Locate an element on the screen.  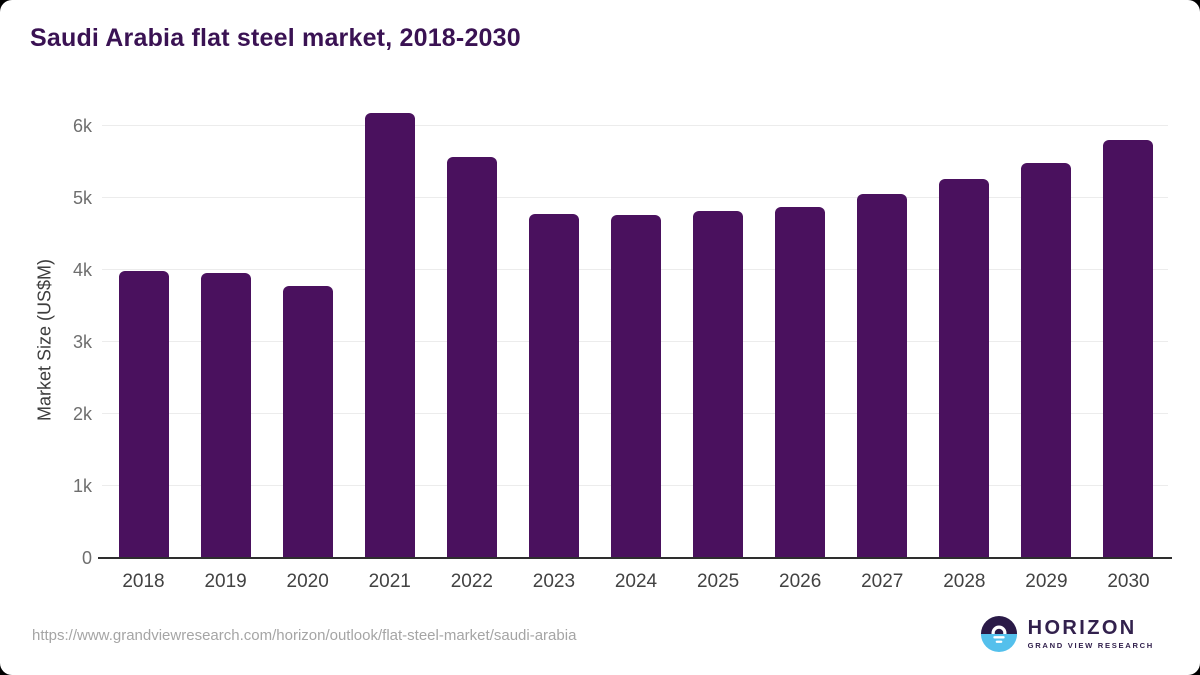
x-axis-line is located at coordinates (635, 558).